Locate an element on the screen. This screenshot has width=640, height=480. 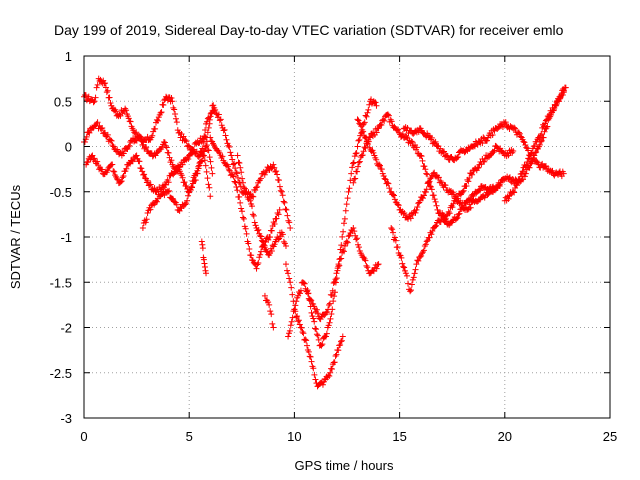
y-tick-label: -1.5 is located at coordinates (61, 282).